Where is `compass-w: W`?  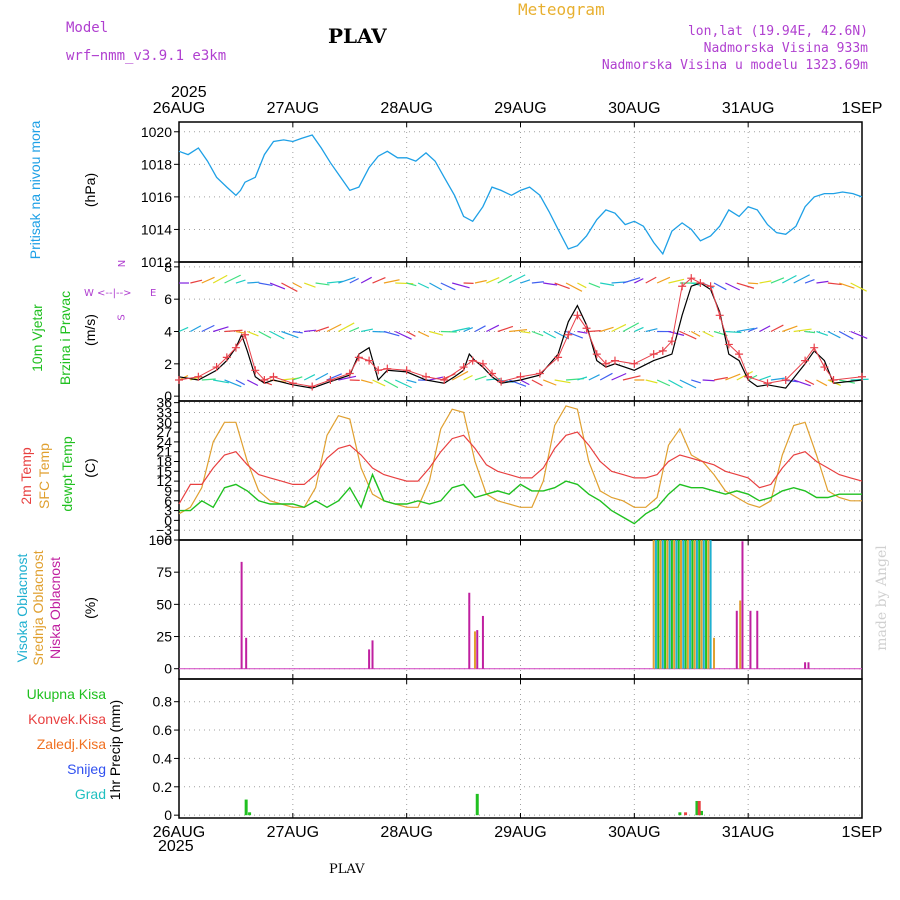
compass-w: W is located at coordinates (89, 293).